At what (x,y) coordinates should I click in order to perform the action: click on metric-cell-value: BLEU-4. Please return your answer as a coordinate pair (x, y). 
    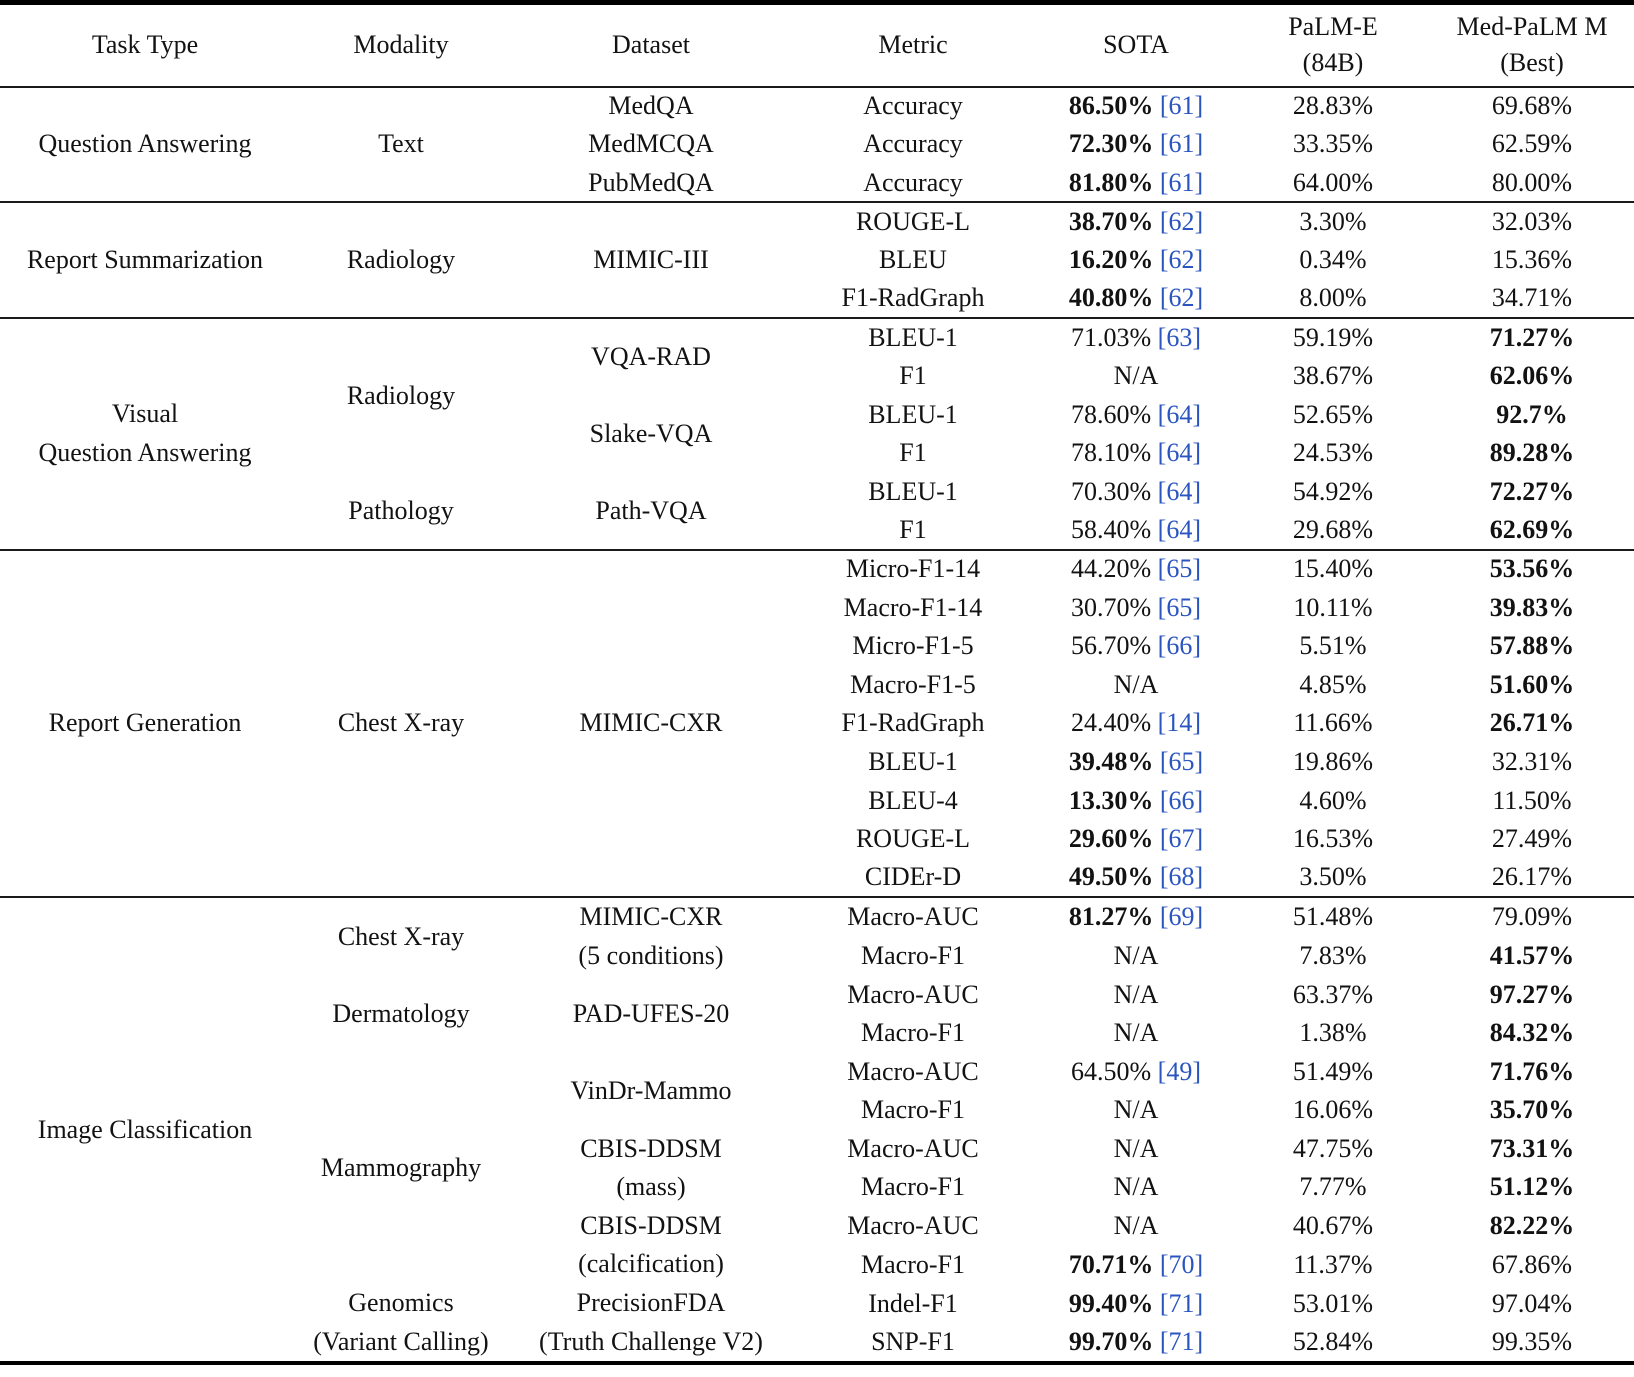
    Looking at the image, I should click on (913, 800).